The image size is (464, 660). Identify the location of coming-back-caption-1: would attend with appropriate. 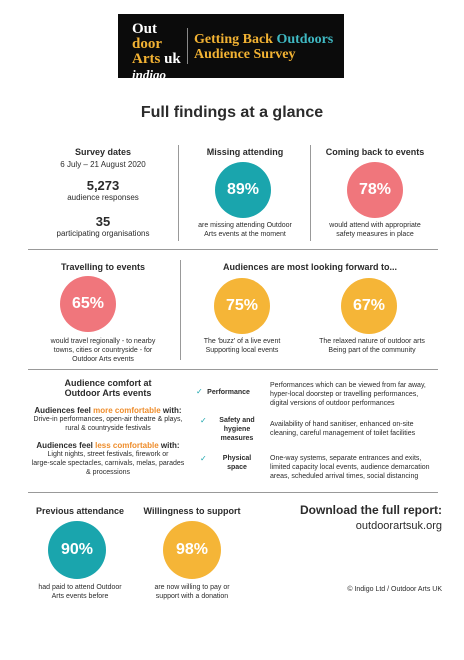
(375, 225).